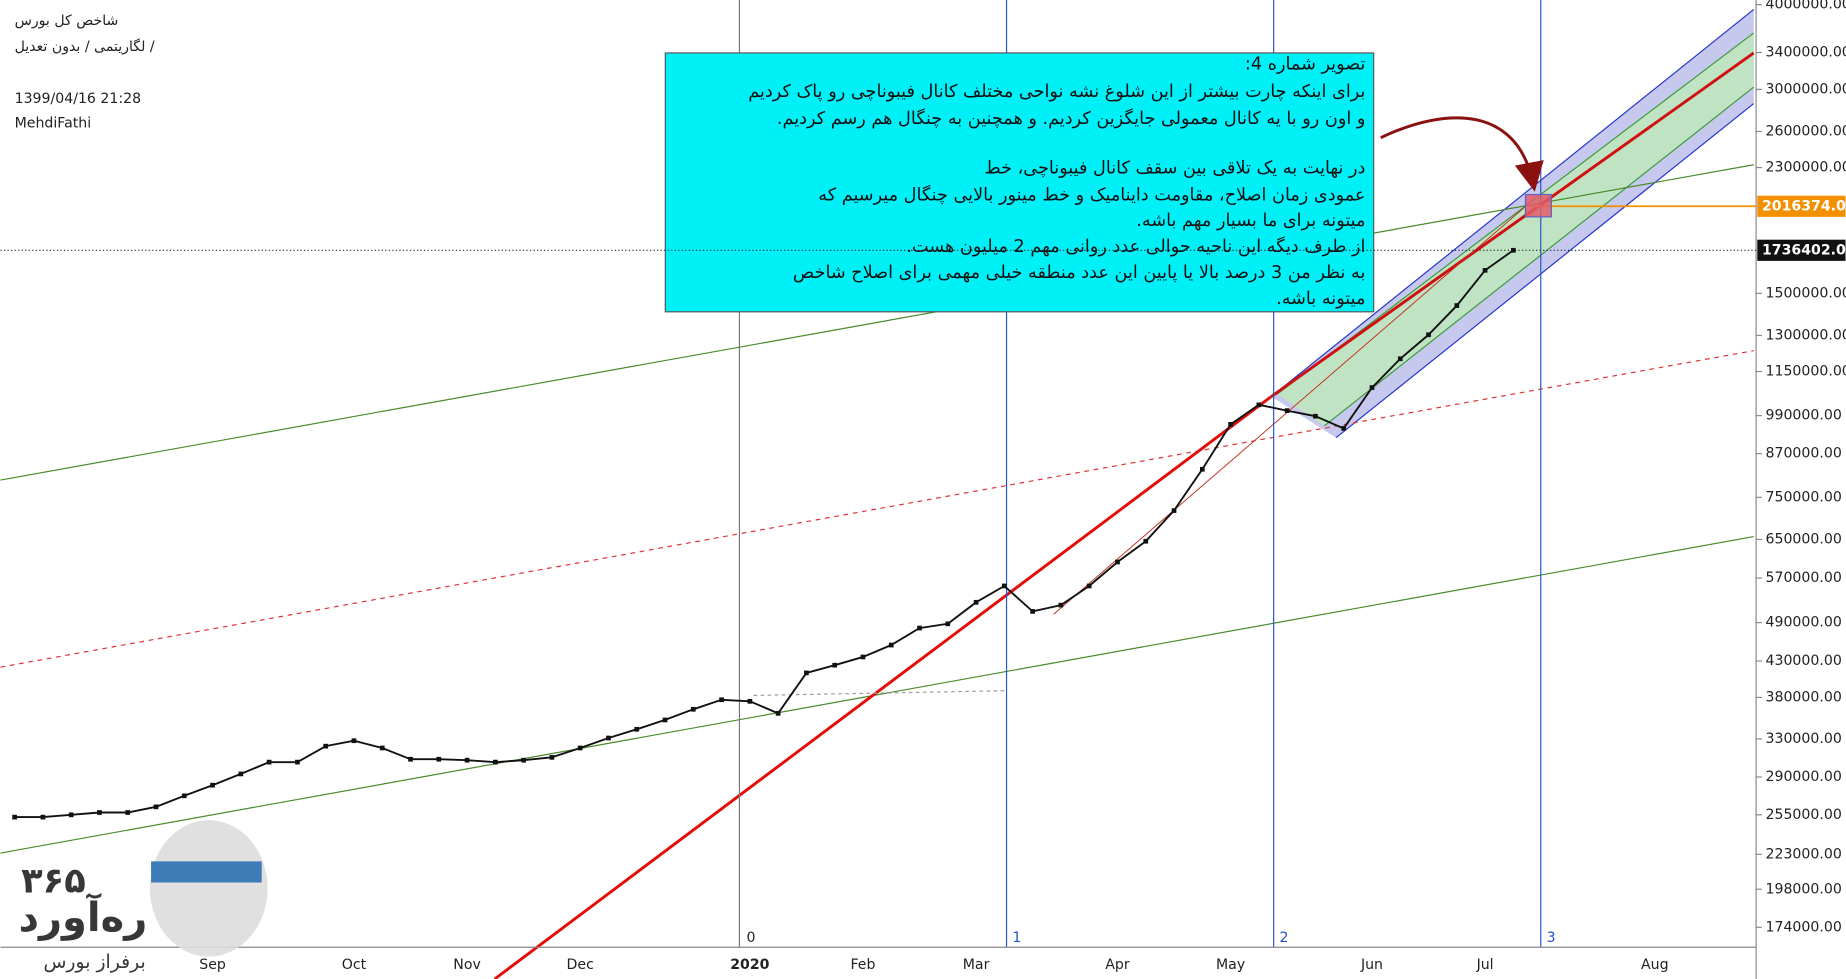  What do you see at coordinates (1804, 578) in the screenshot?
I see `y-tick-label: 570000.00` at bounding box center [1804, 578].